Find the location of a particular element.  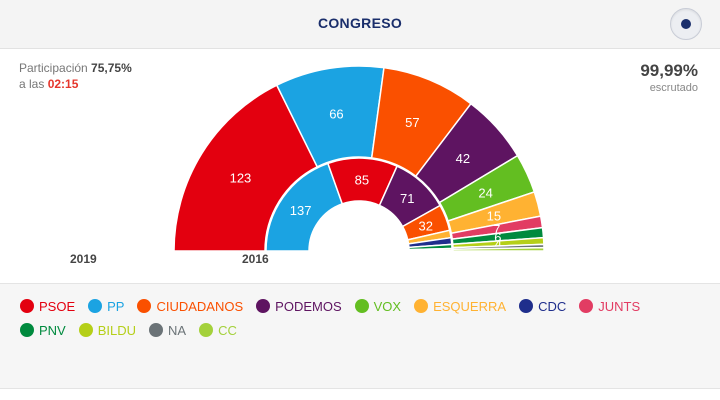

legend-item-esquerra: ESQUERRA is located at coordinates (460, 306).